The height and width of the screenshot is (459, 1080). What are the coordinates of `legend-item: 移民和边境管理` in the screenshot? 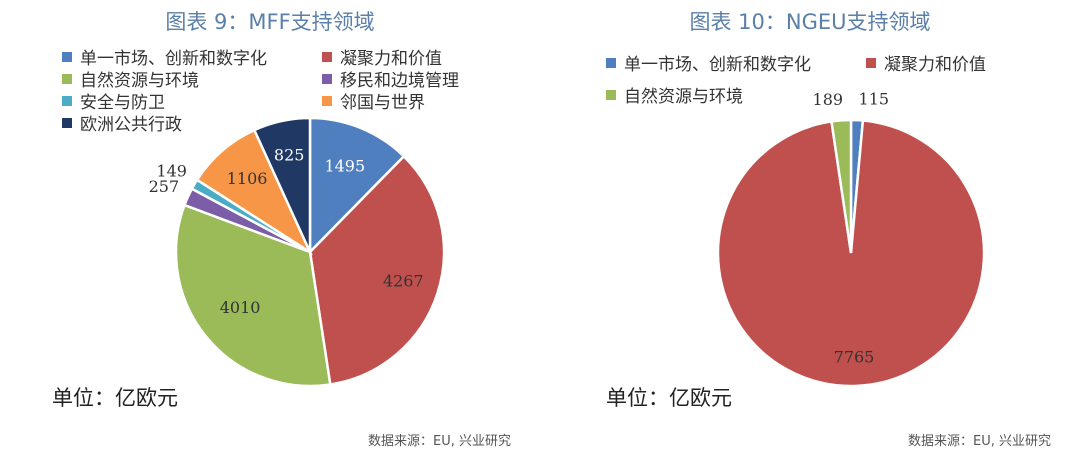 It's located at (390, 78).